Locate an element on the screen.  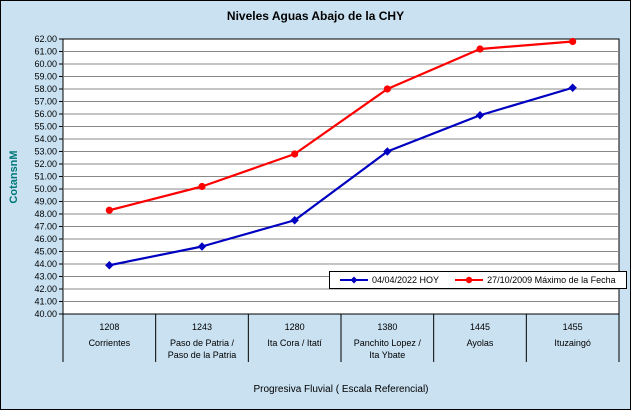
legend-sample-diamond-icon is located at coordinates (354, 280).